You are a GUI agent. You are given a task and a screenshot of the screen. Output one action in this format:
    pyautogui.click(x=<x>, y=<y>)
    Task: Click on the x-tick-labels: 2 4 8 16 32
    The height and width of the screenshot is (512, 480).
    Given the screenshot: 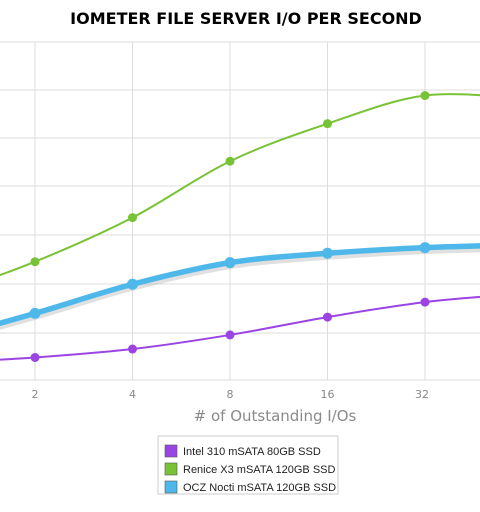 What is the action you would take?
    pyautogui.click(x=231, y=394)
    